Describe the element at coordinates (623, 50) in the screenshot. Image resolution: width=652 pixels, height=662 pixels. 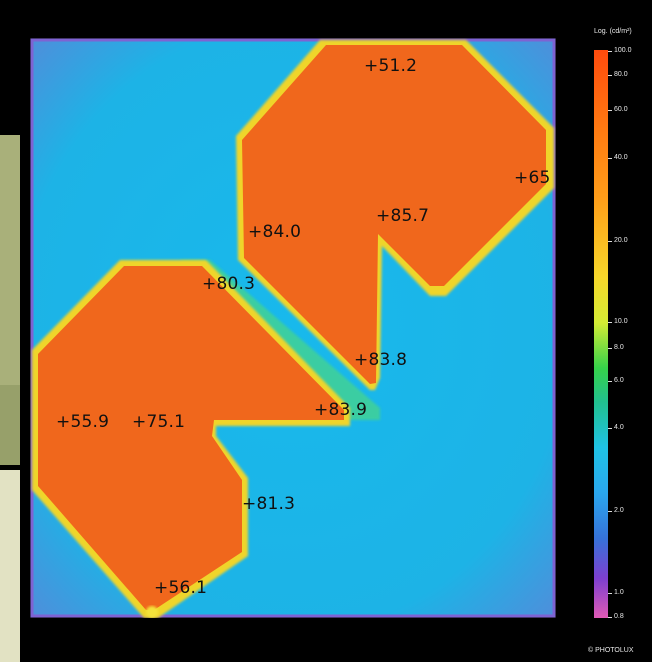
I see `scale-tick-label: 100.0` at that location.